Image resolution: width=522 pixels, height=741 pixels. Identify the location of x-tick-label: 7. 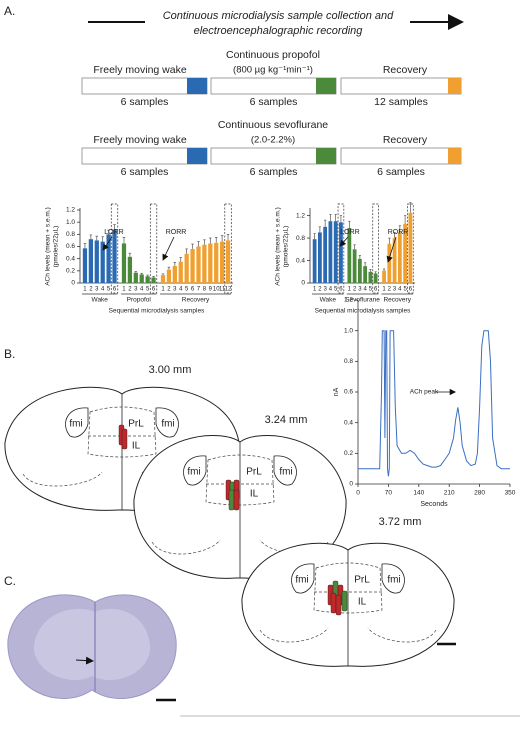
(199, 290).